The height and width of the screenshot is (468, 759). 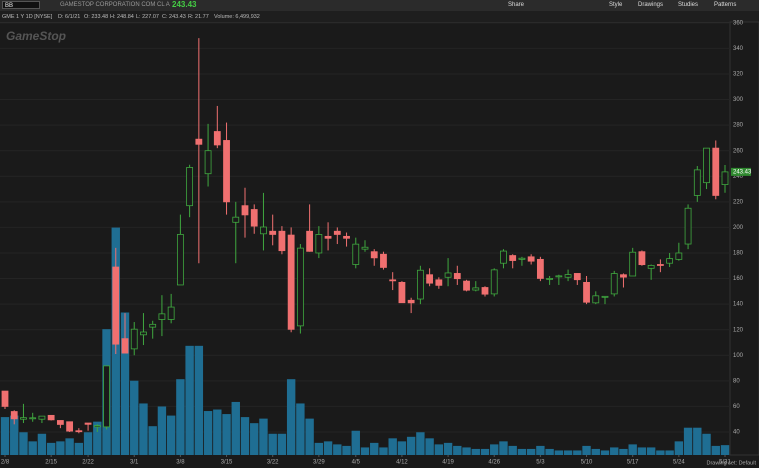 What do you see at coordinates (738, 75) in the screenshot?
I see `y-tick-label: 320` at bounding box center [738, 75].